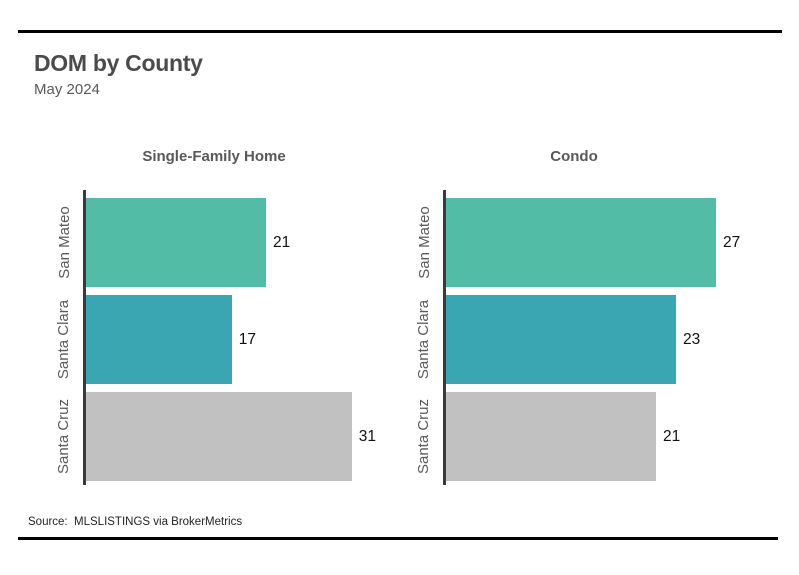 This screenshot has height=575, width=799. I want to click on bar-row-santa-clara: Santa Clara 23, so click(576, 339).